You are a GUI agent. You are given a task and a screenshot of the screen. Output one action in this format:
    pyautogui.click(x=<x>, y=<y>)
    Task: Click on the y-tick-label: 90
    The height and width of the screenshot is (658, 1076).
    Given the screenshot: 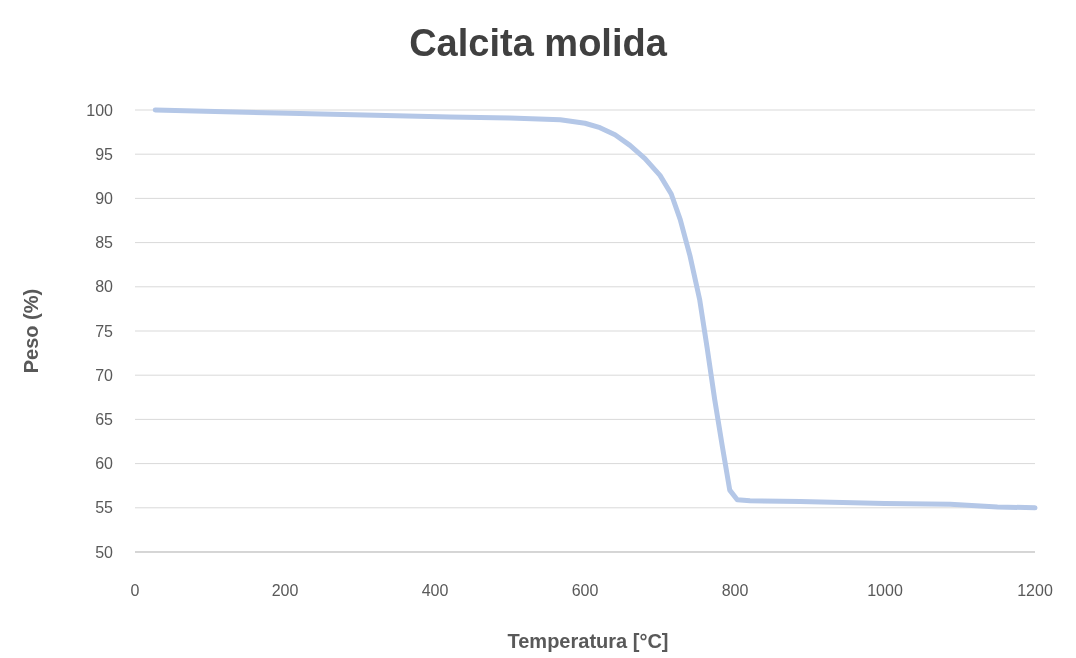 What is the action you would take?
    pyautogui.click(x=104, y=198)
    